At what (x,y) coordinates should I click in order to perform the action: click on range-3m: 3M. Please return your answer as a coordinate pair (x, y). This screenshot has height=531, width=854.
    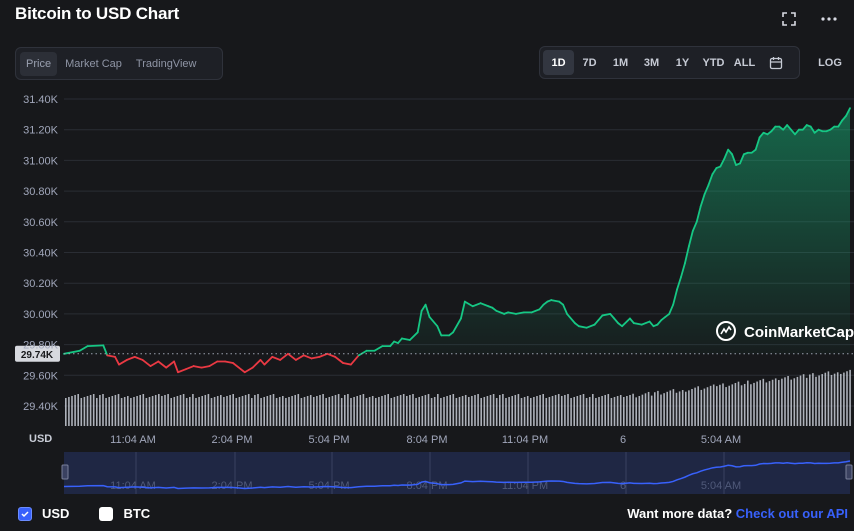
    Looking at the image, I should click on (651, 62).